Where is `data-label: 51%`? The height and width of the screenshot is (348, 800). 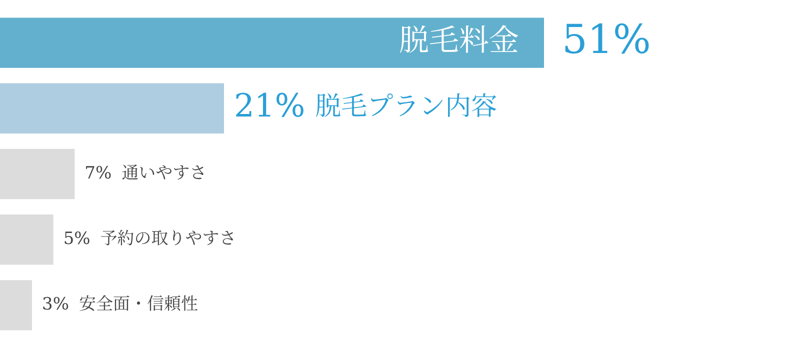
data-label: 51% is located at coordinates (606, 40).